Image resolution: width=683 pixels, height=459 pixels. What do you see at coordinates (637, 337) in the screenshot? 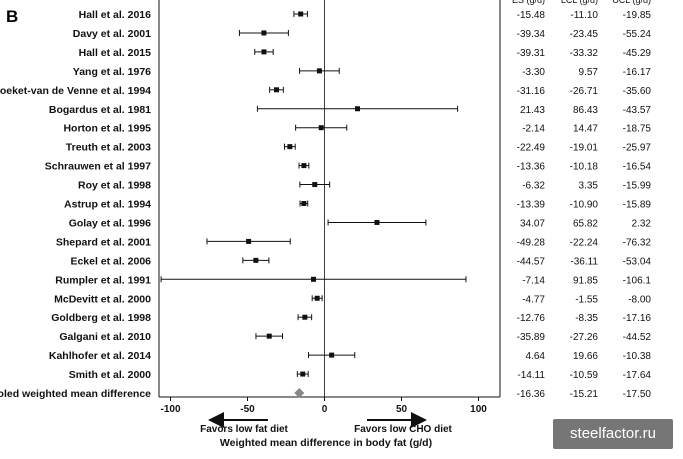
I see `ucl-value: -44.52` at bounding box center [637, 337].